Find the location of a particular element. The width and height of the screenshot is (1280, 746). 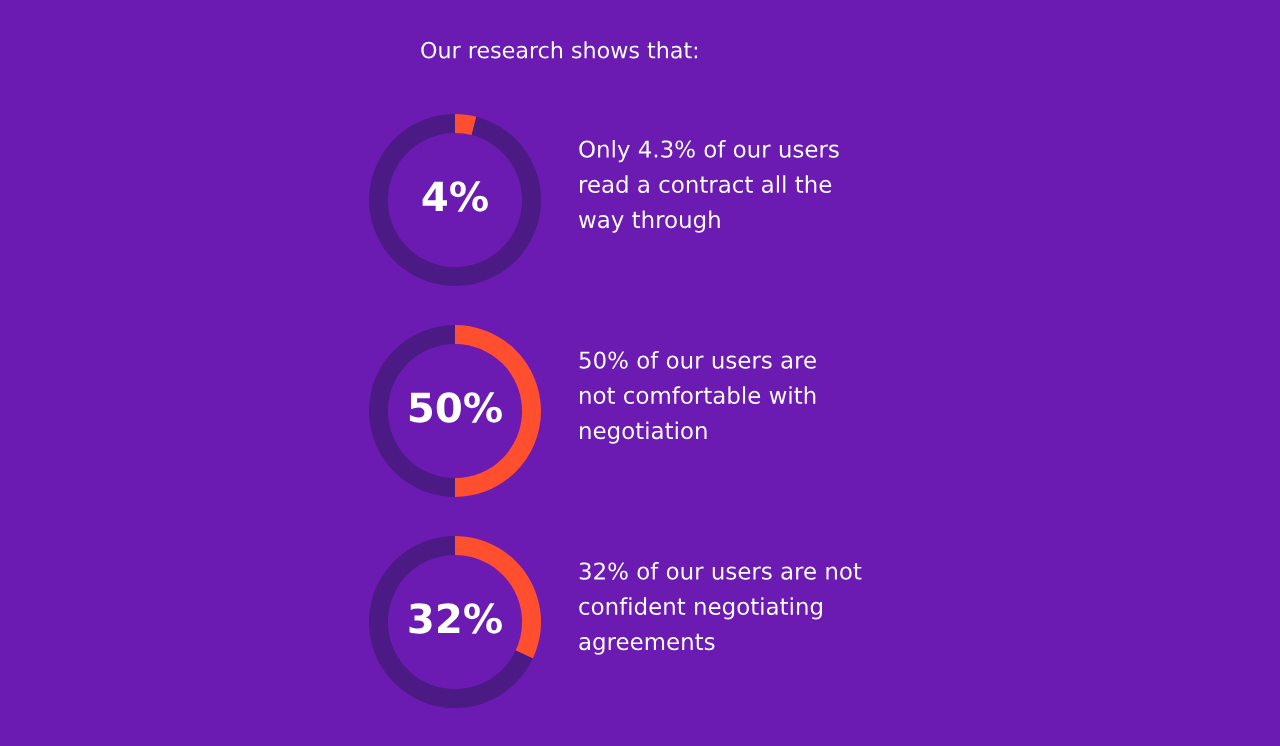

data-label: 32% is located at coordinates (455, 618).